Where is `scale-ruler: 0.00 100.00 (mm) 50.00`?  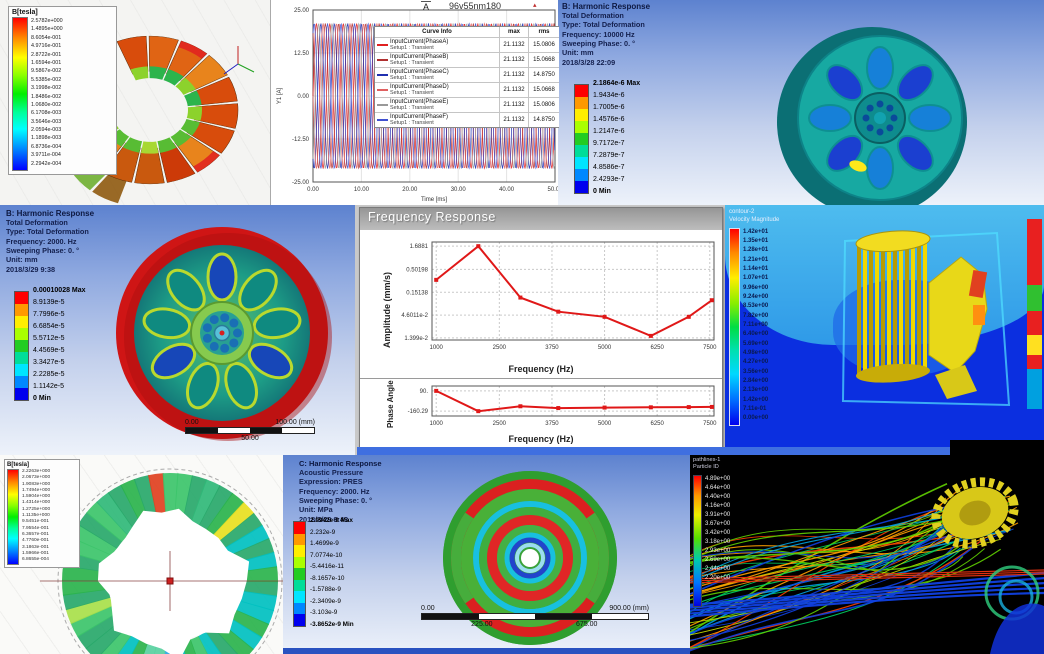 scale-ruler: 0.00 100.00 (mm) 50.00 is located at coordinates (250, 430).